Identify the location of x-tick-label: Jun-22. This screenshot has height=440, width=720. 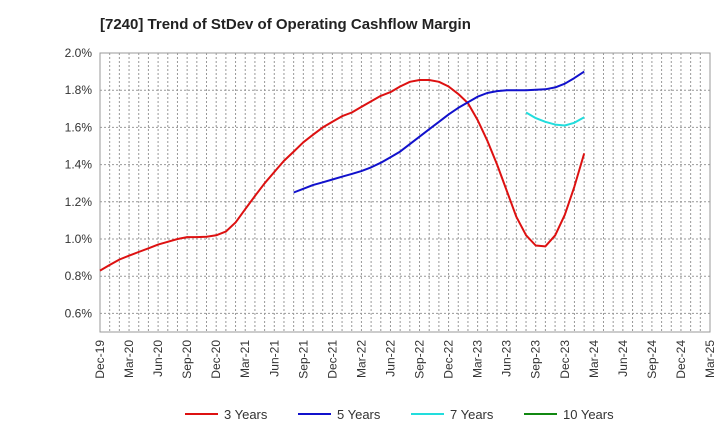
(390, 358).